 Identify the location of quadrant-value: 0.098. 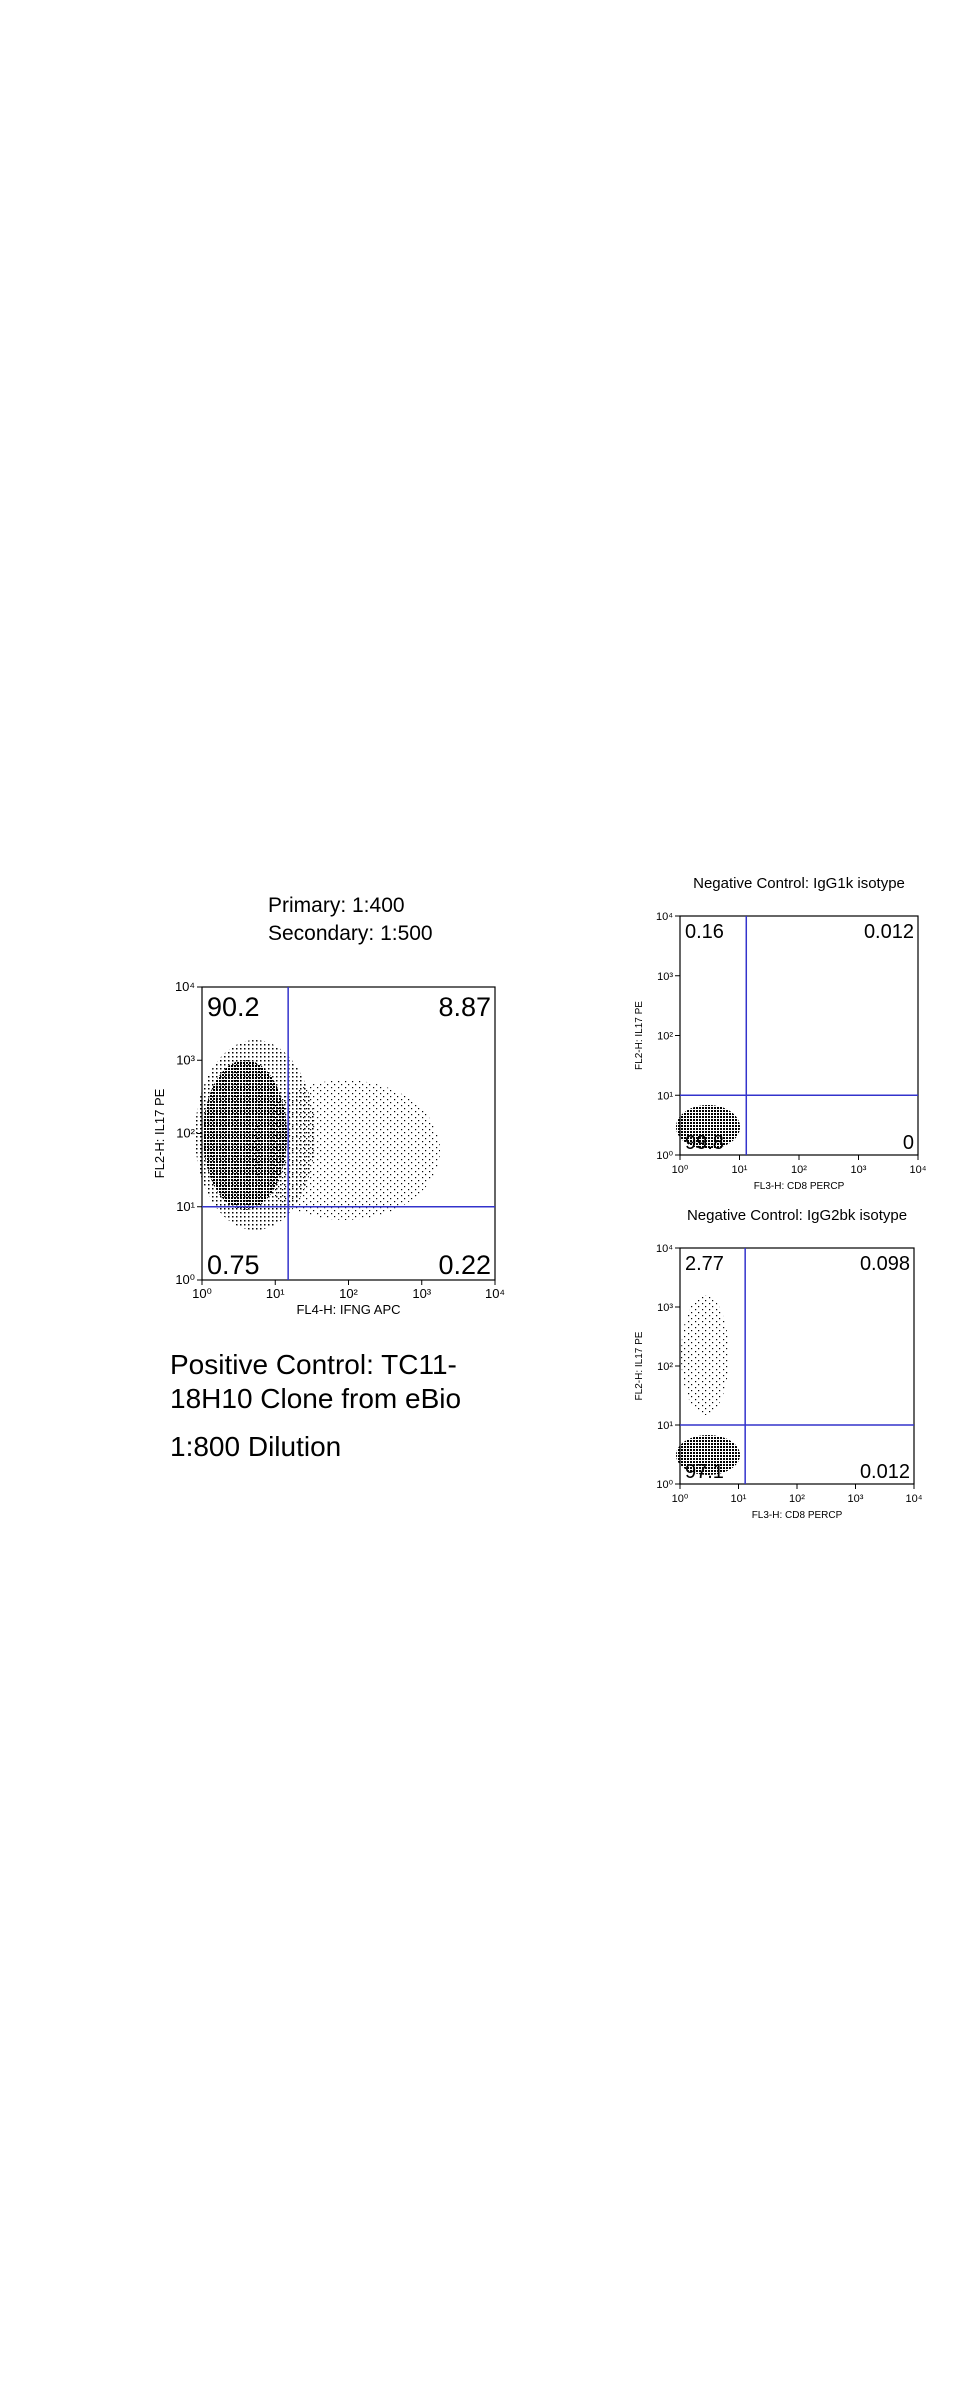
(885, 1264).